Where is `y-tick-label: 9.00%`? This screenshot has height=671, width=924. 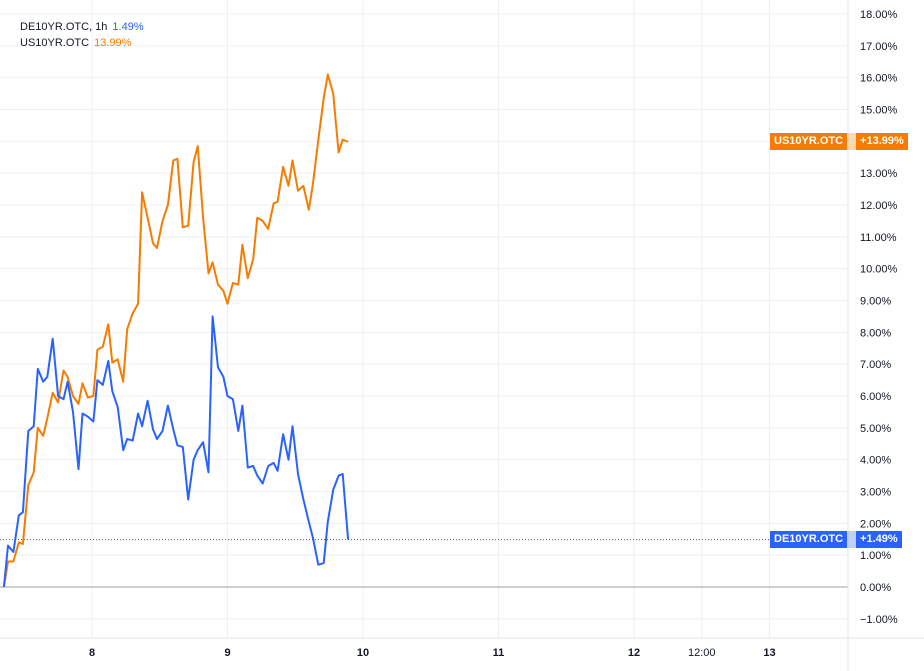 y-tick-label: 9.00% is located at coordinates (875, 302).